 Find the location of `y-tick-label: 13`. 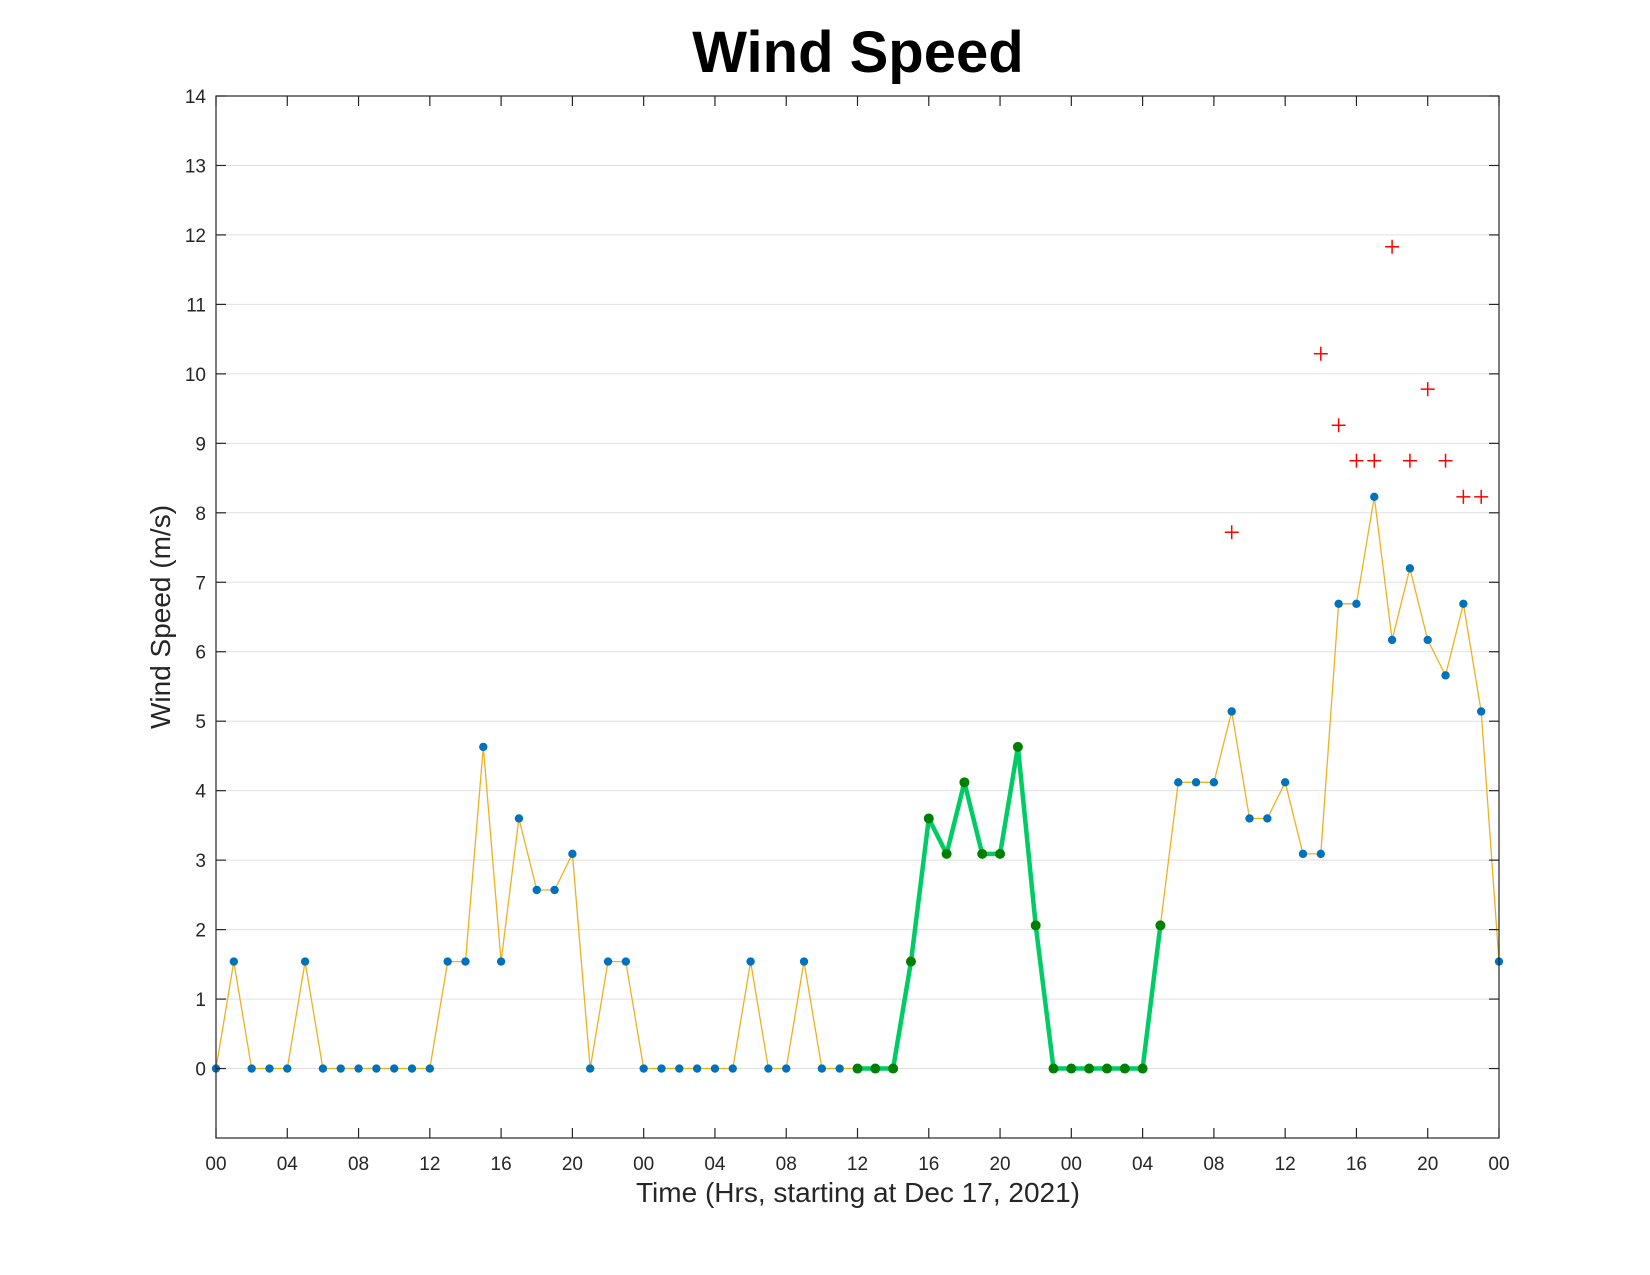

y-tick-label: 13 is located at coordinates (195, 166).